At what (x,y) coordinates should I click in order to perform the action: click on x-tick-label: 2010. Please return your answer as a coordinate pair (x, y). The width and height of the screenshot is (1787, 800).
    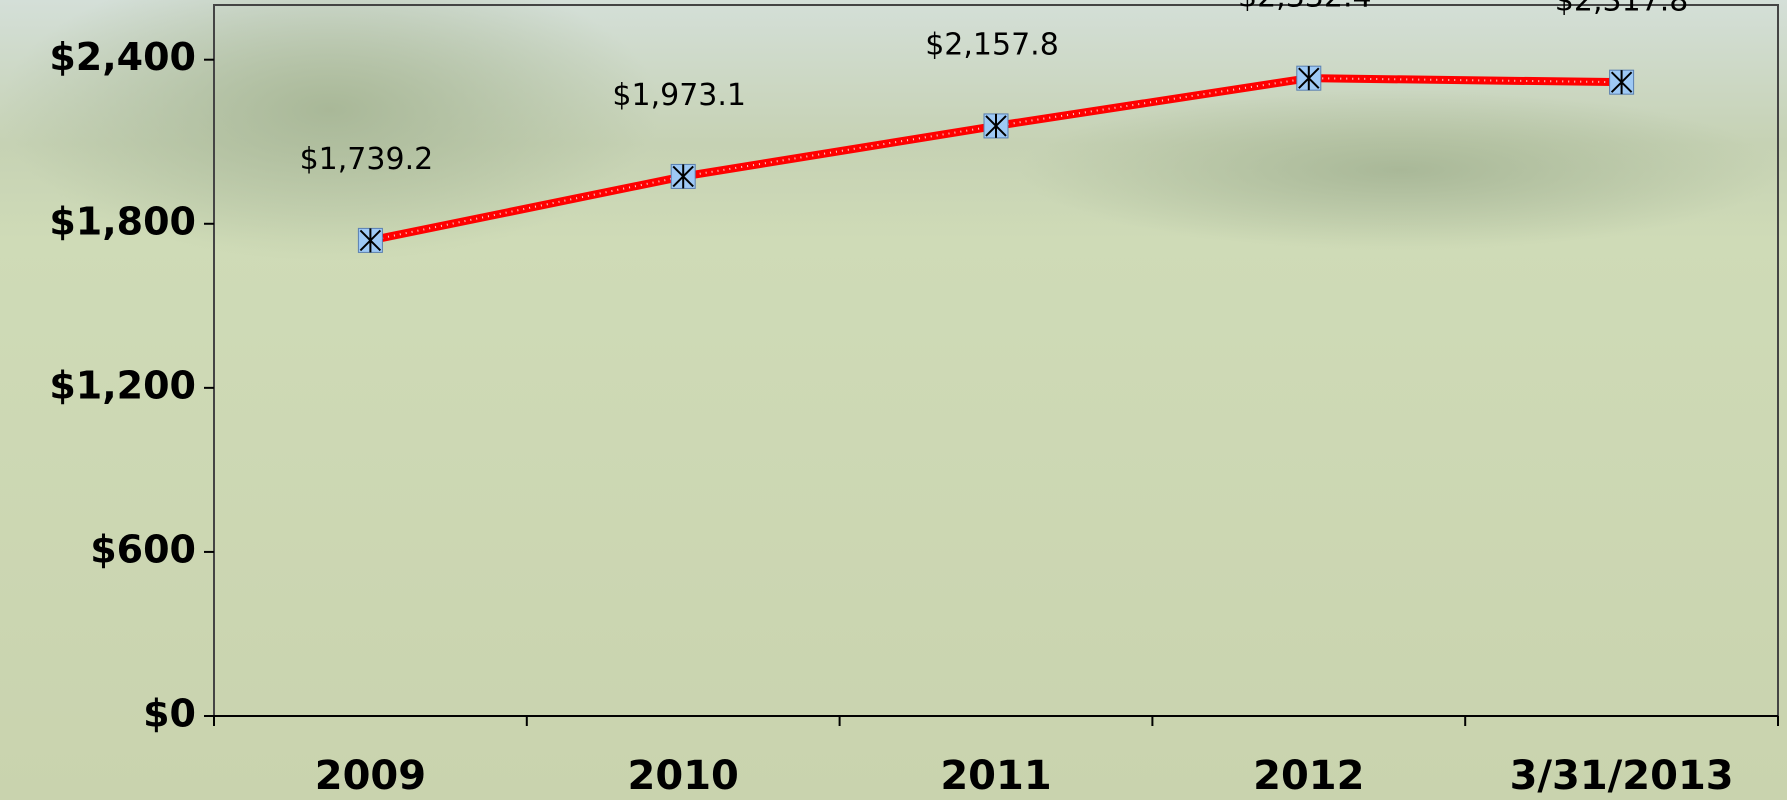
    Looking at the image, I should click on (683, 776).